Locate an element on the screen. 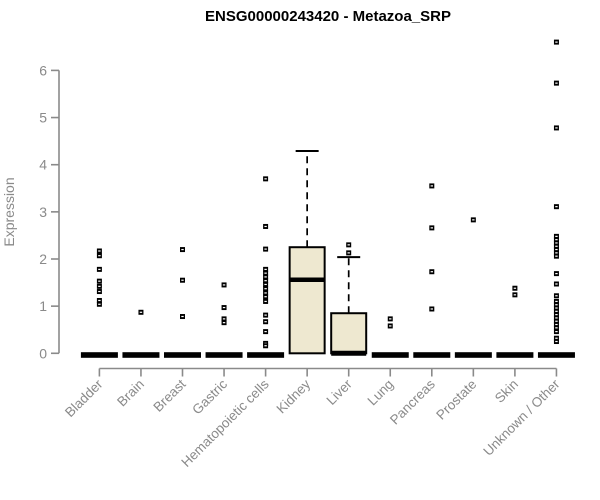 The width and height of the screenshot is (600, 500). y-tick-label: 2 is located at coordinates (43, 259).